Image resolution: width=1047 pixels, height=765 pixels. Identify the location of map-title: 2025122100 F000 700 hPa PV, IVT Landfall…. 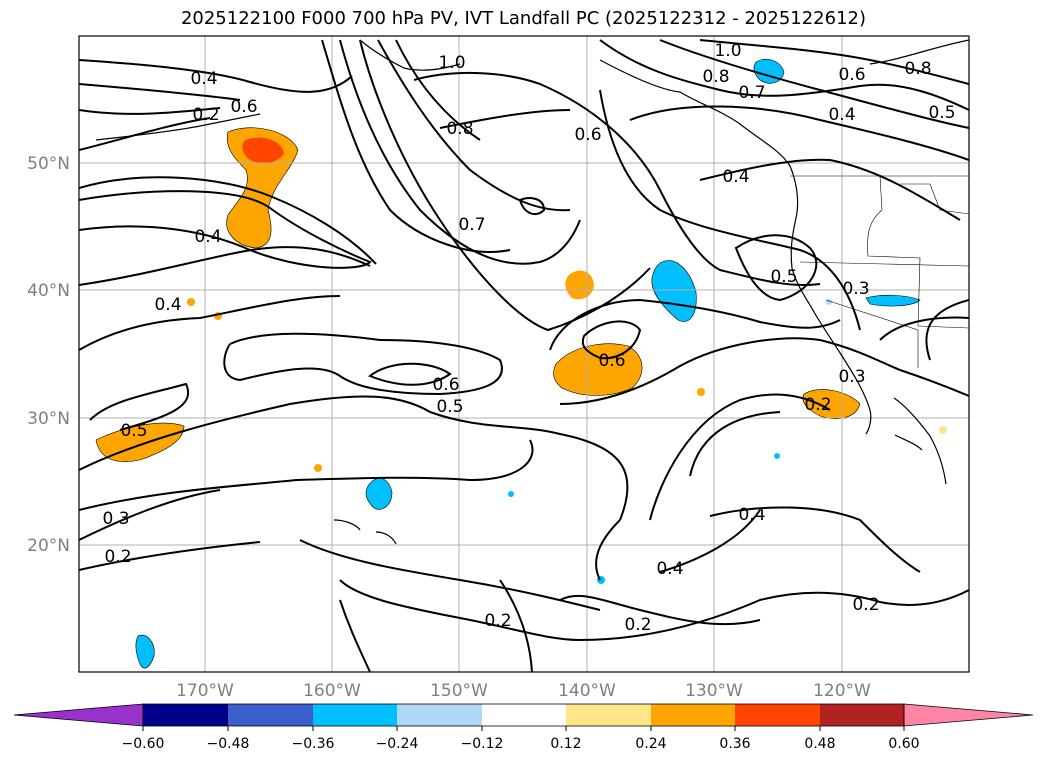
(523, 18).